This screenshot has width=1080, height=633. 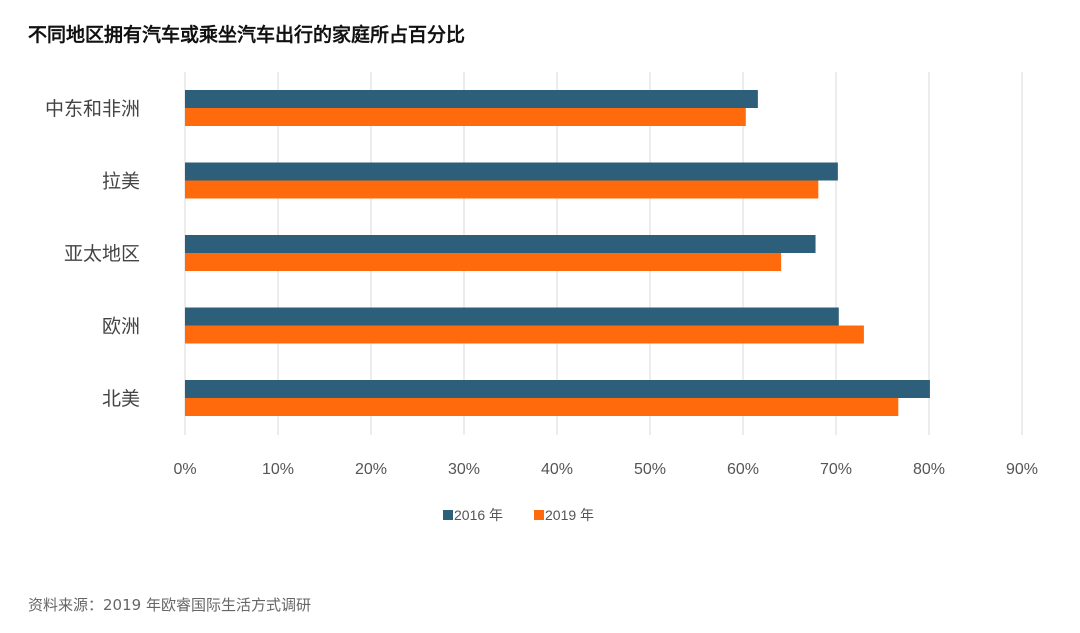 I want to click on x-tick-label: 50%, so click(x=650, y=469).